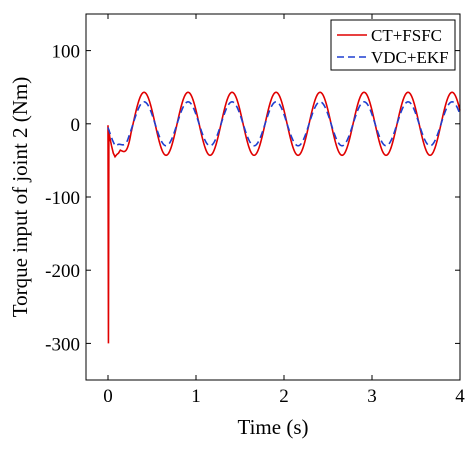 This screenshot has width=474, height=455. Describe the element at coordinates (62, 198) in the screenshot. I see `y-tick-label: -100` at that location.